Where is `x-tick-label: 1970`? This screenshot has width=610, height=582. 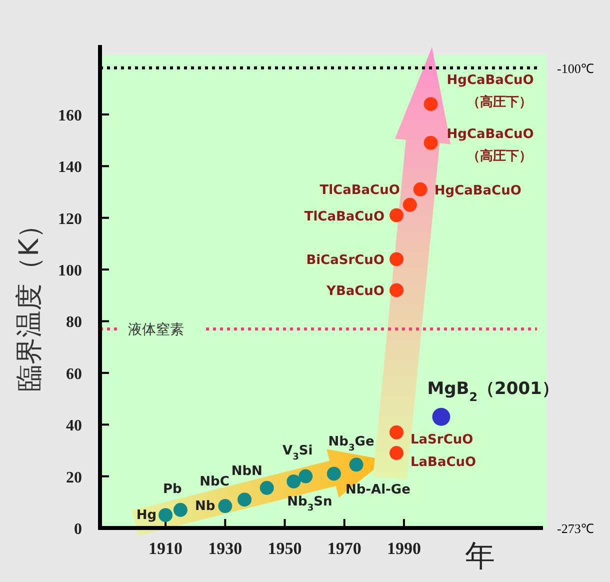
x-tick-label: 1970 is located at coordinates (344, 548).